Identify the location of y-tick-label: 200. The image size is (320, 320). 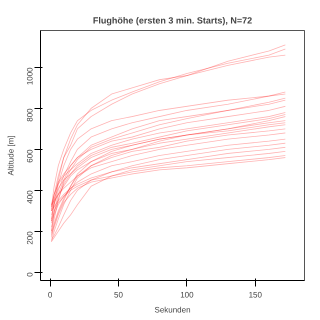
(30, 237).